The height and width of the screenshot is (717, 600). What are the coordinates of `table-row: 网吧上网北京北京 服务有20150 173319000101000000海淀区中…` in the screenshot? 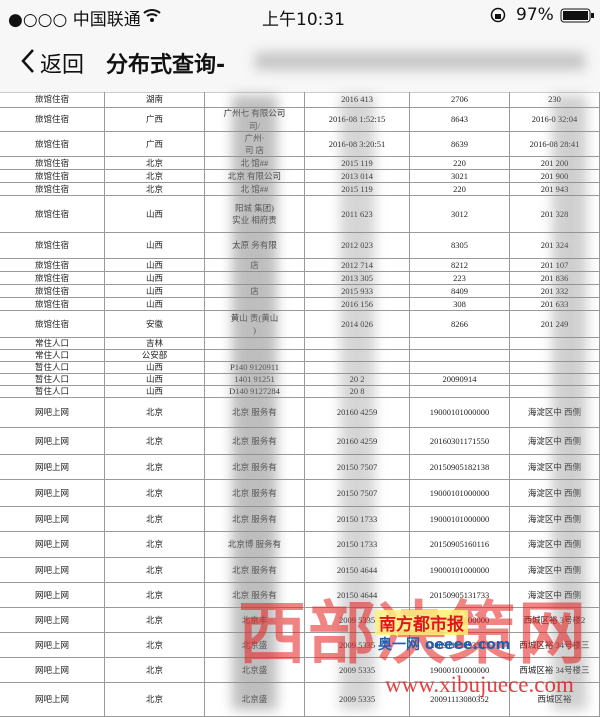 It's located at (300, 519).